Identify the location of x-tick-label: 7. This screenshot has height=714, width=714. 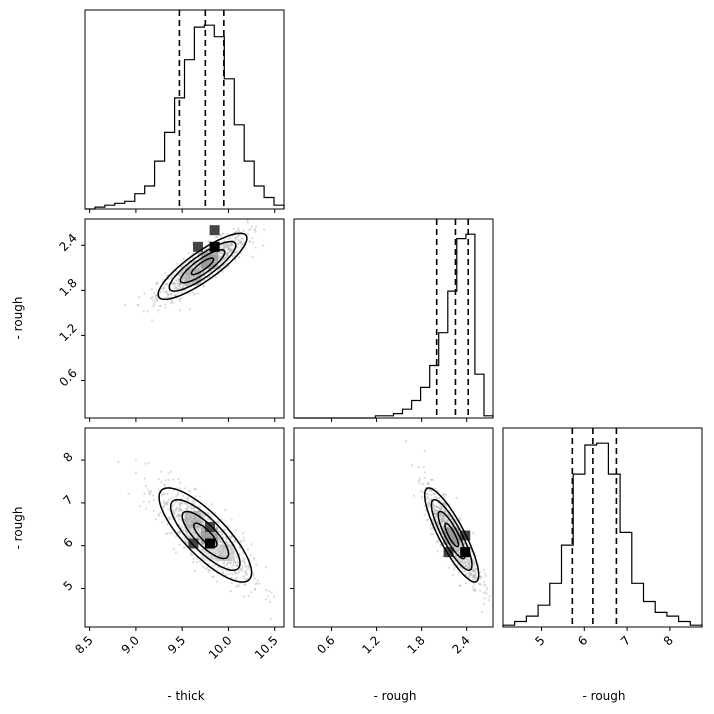
(625, 640).